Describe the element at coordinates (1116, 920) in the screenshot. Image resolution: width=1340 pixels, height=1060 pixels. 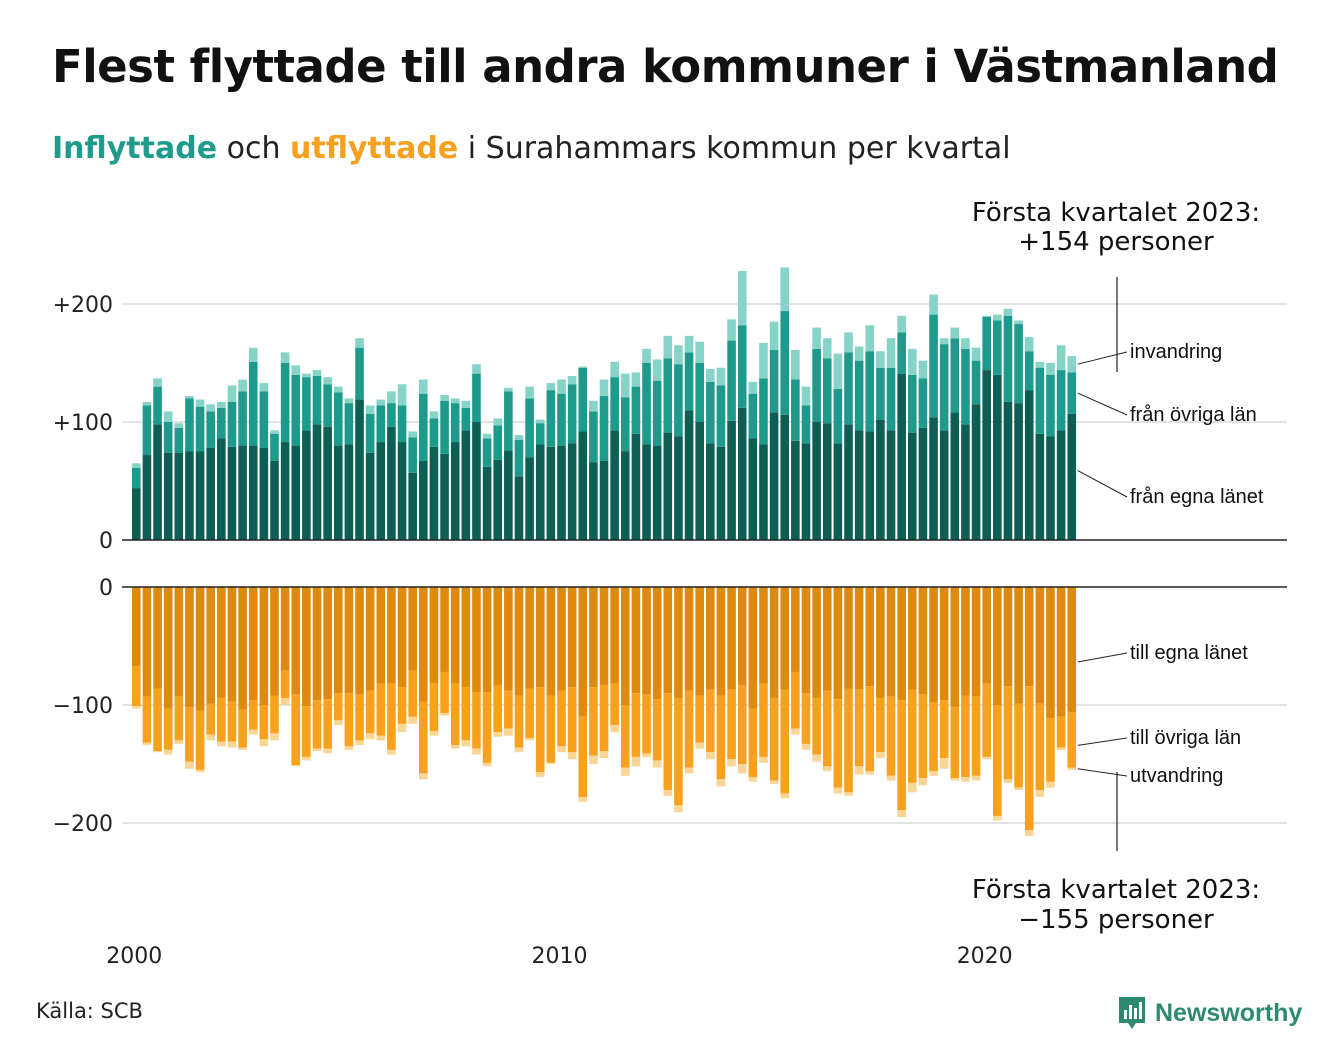
I see `annotation-bottom-line2: −155 personer` at that location.